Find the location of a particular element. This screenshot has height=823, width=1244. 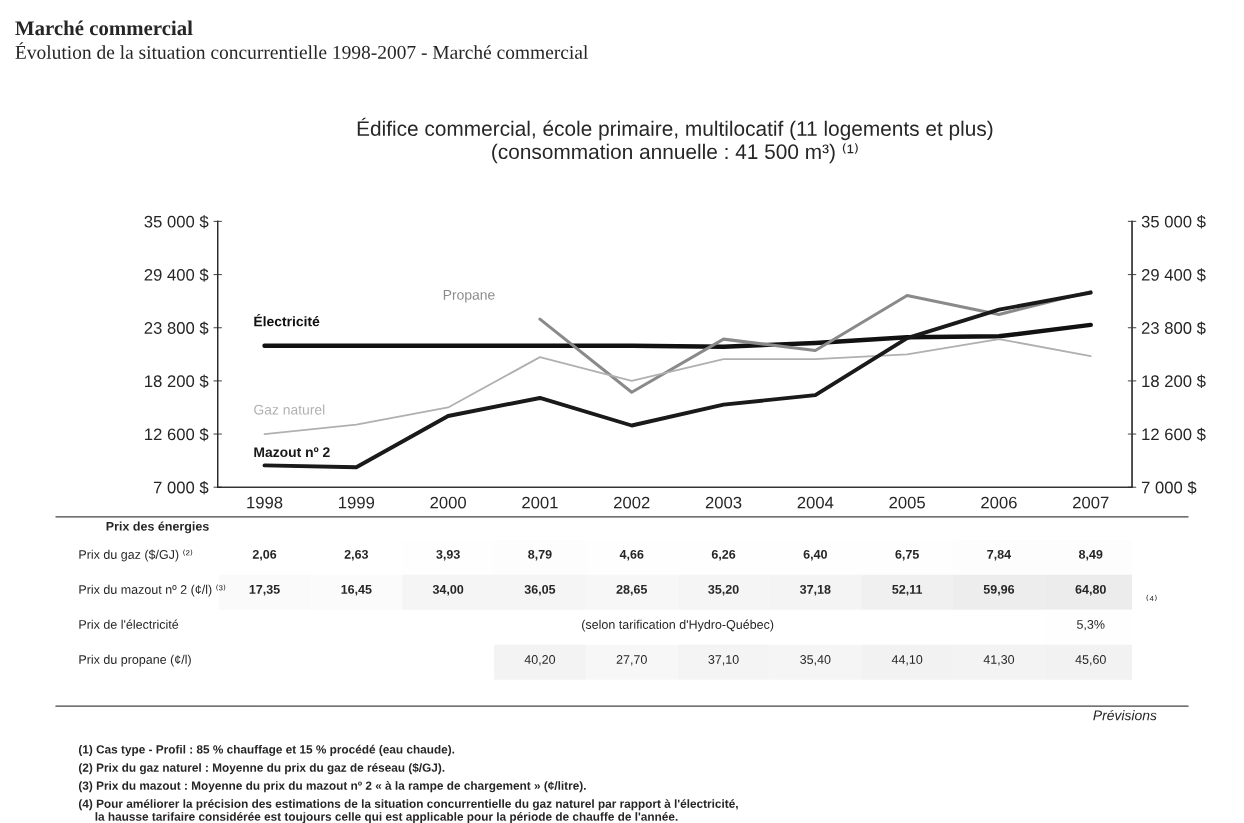

data-label: 28,65 is located at coordinates (632, 590).